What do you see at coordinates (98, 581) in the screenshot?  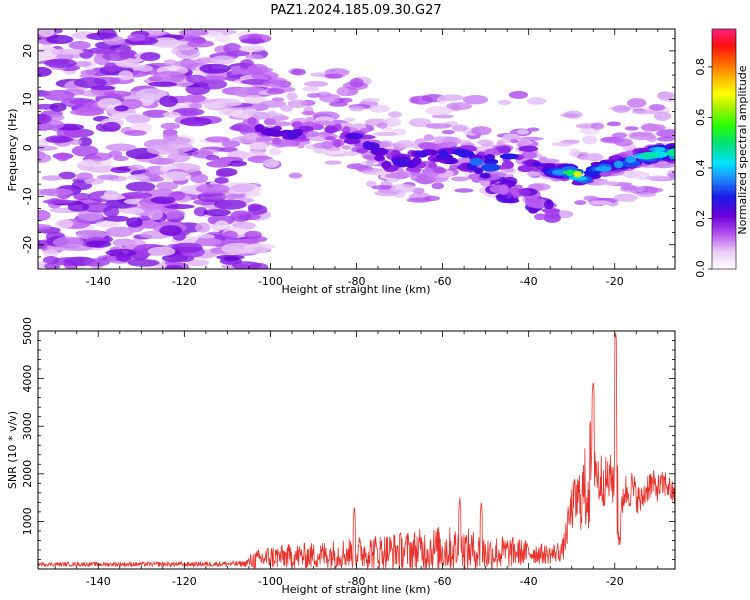 I see `x-tick-label: -140` at bounding box center [98, 581].